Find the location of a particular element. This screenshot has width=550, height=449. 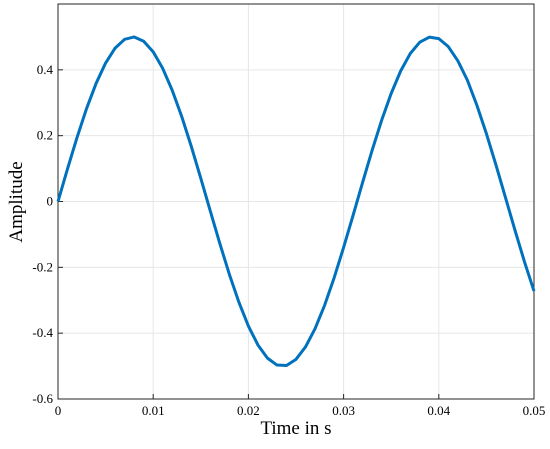

y-tick-label: 0.4 is located at coordinates (45, 69).